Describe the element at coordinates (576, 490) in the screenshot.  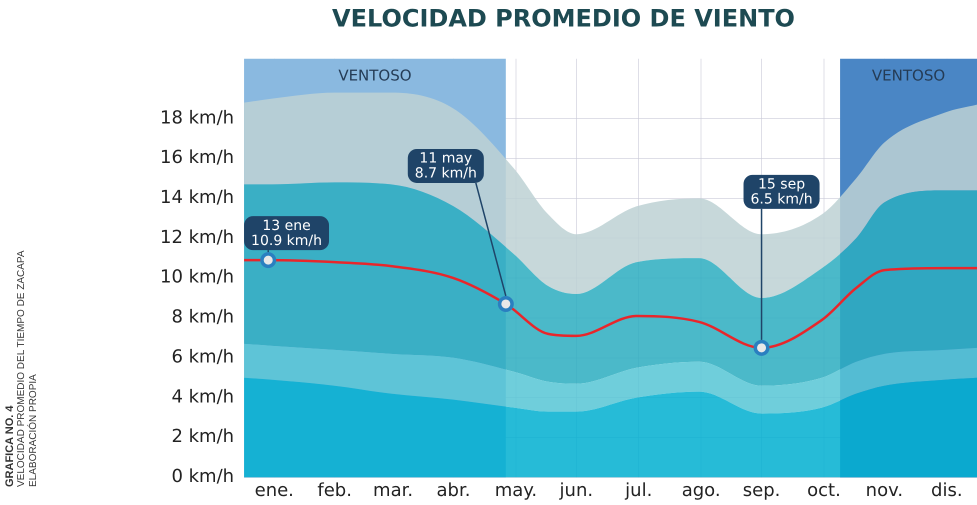
I see `x-tick-label: jun.` at that location.